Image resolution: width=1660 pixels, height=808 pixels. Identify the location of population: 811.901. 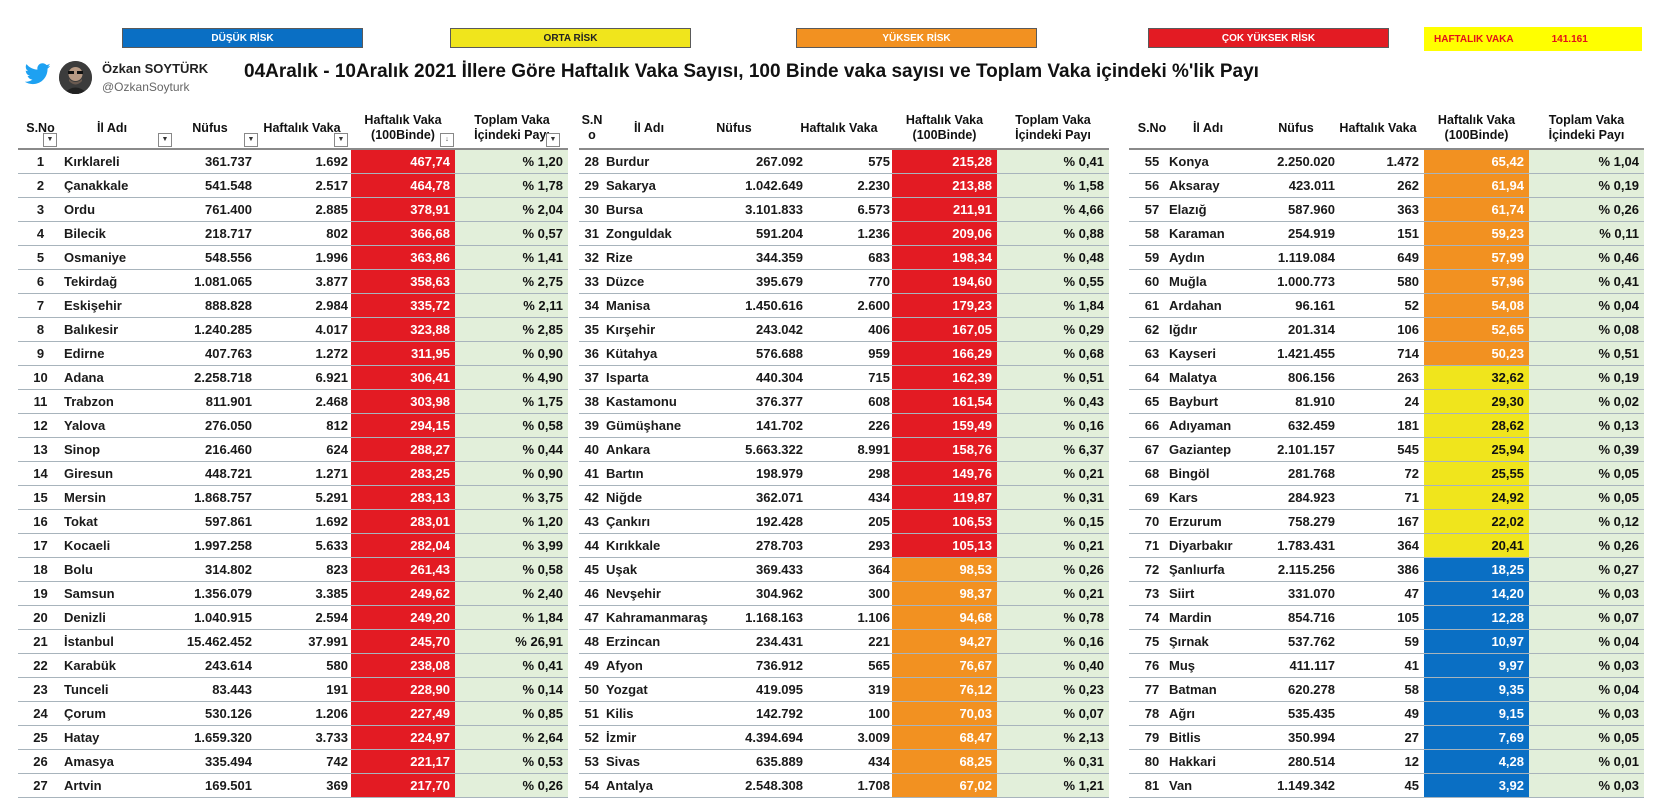
(228, 401).